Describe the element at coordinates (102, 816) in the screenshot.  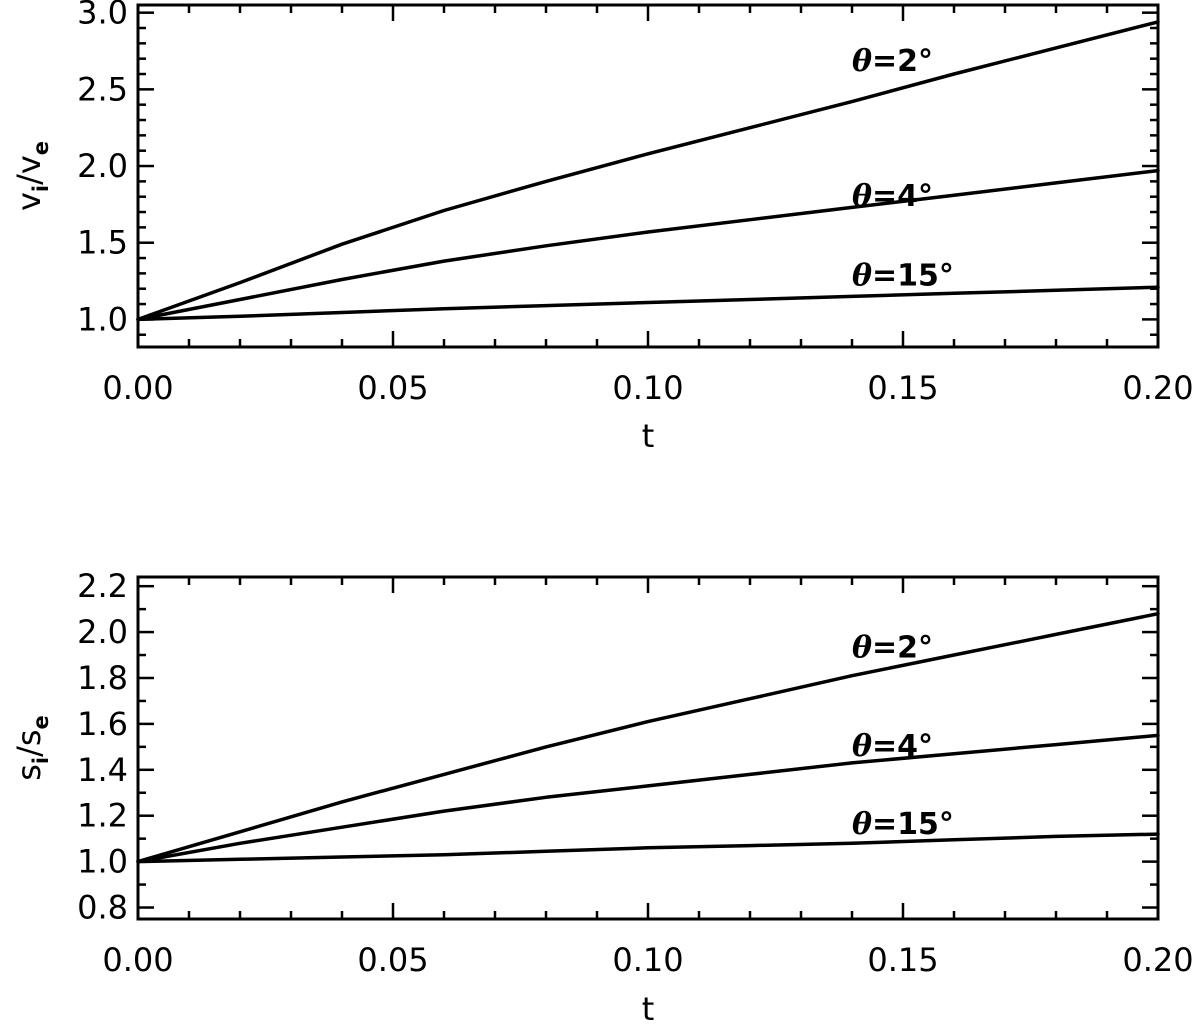
I see `y-tick-label: 1.2` at that location.